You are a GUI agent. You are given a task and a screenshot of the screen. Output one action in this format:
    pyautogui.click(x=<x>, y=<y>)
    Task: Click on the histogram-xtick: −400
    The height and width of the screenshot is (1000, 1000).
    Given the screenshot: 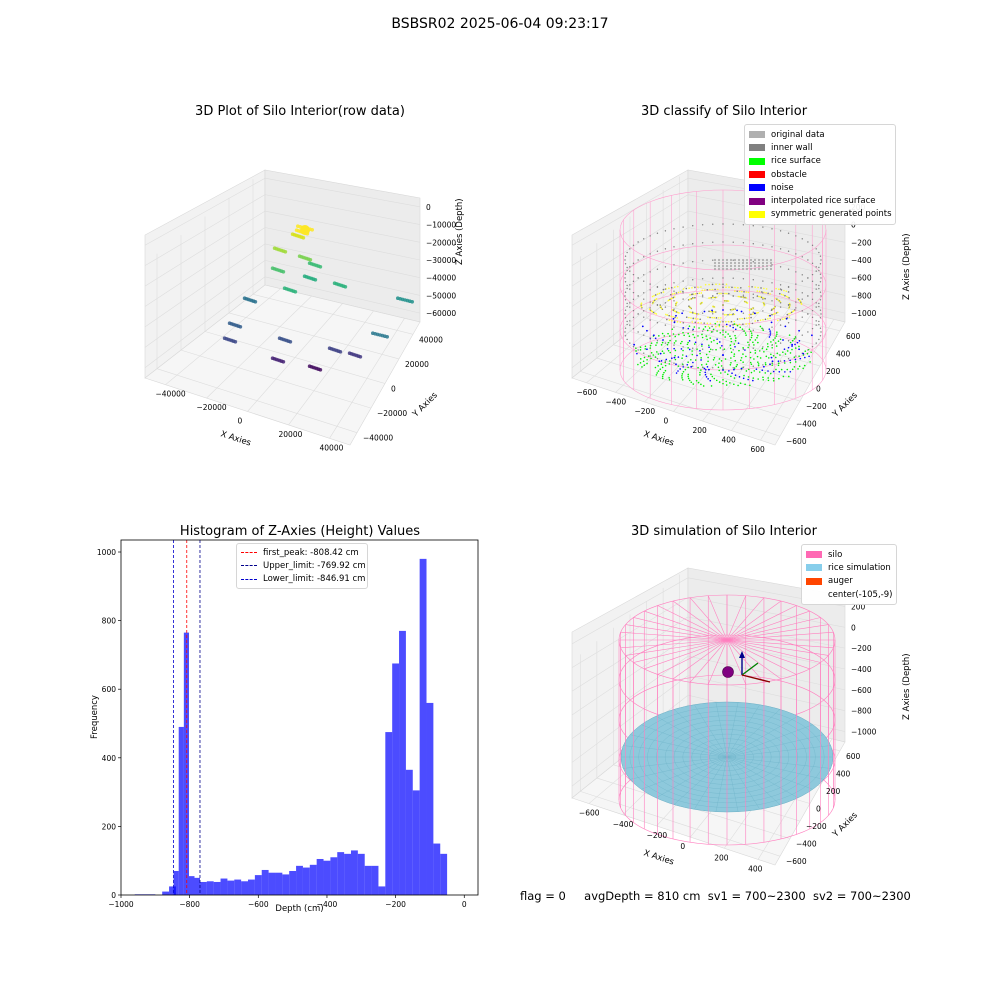 What is the action you would take?
    pyautogui.click(x=327, y=904)
    